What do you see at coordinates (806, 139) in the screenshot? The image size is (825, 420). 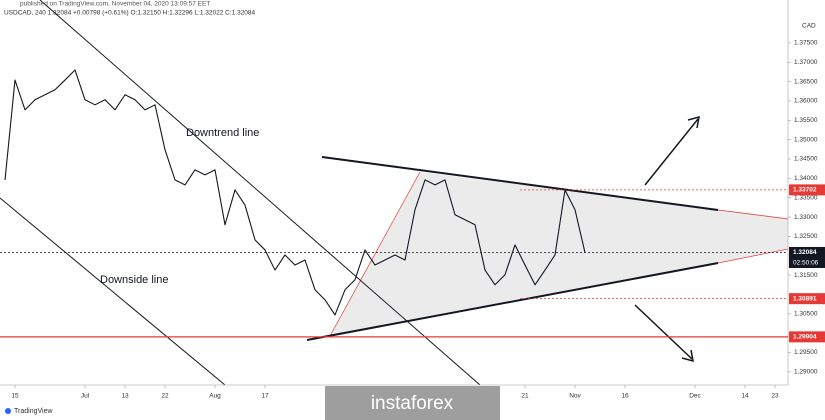 I see `y-tick-label: 1.35000` at bounding box center [806, 139].